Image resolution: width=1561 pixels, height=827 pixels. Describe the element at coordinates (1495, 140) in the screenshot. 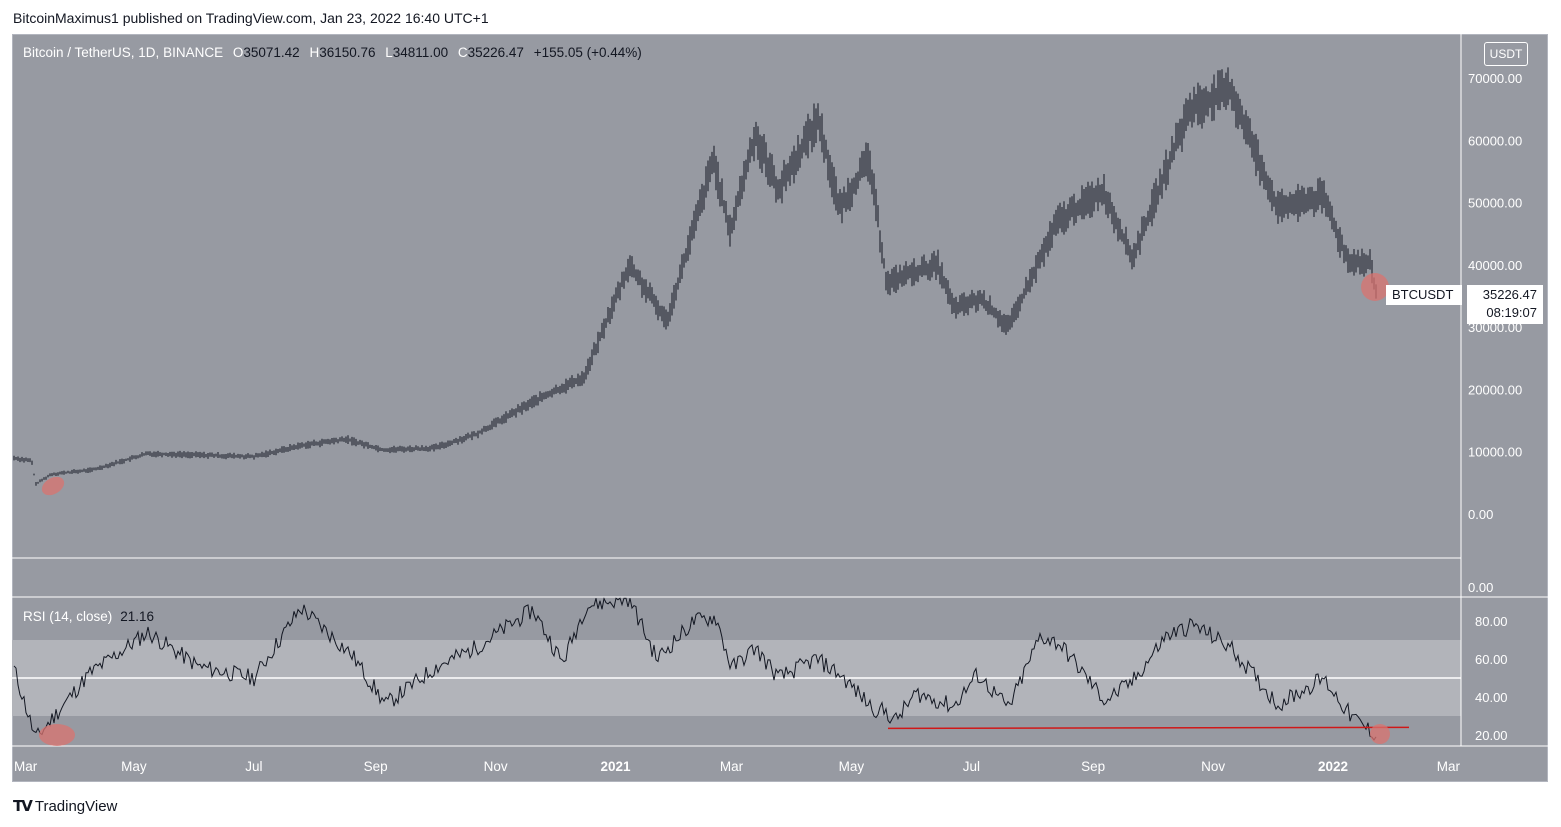

I see `price-axis-tick-label: 60000.00` at that location.